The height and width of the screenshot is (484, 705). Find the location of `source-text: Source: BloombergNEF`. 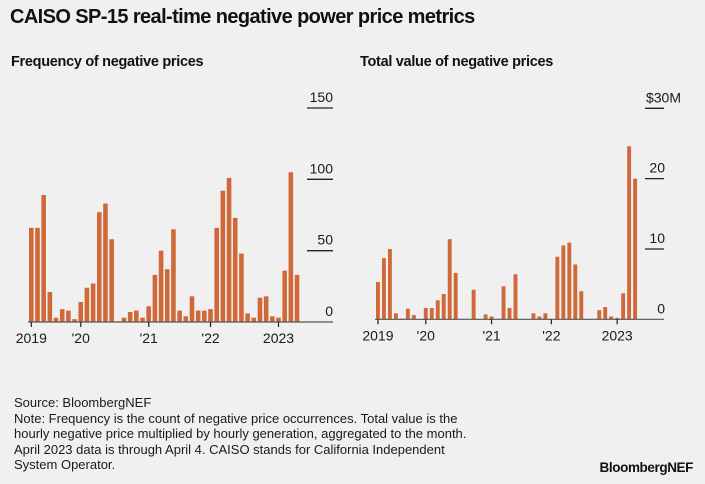

source-text: Source: BloombergNEF is located at coordinates (83, 402).